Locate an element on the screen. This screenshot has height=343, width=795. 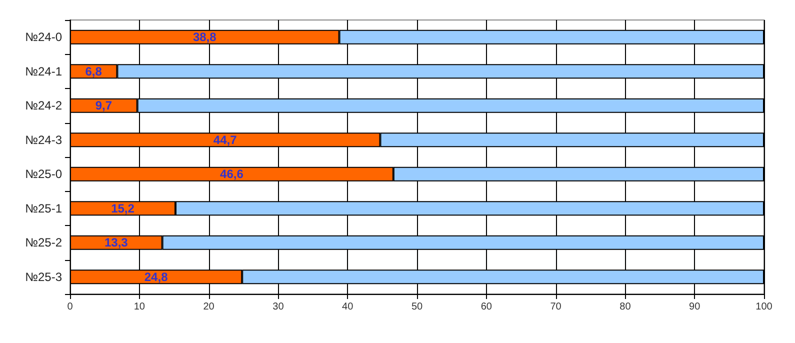
x-tick-label: 40 is located at coordinates (348, 307).